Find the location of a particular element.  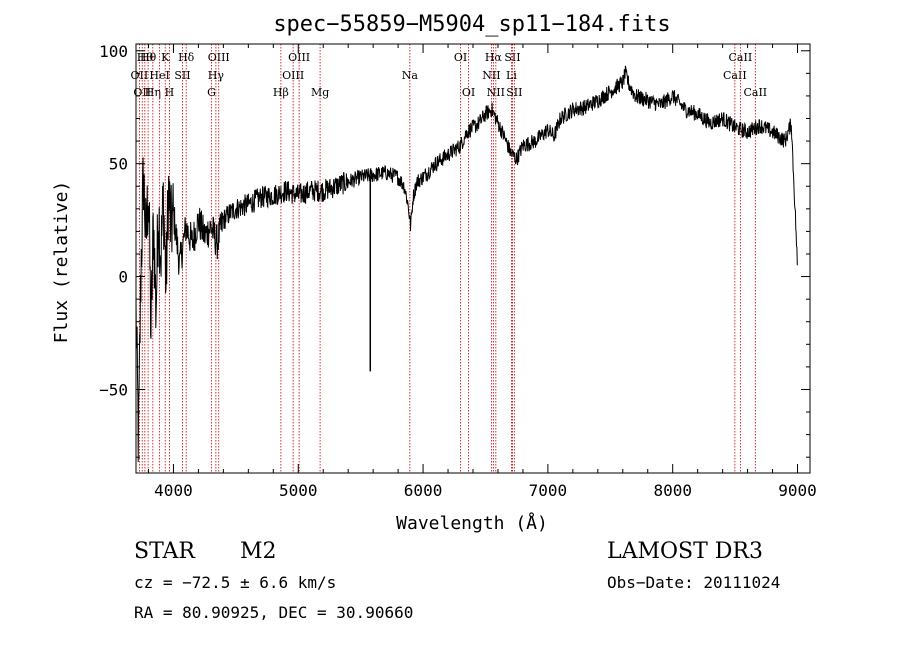

spectral-line-label: Hγ is located at coordinates (216, 75).